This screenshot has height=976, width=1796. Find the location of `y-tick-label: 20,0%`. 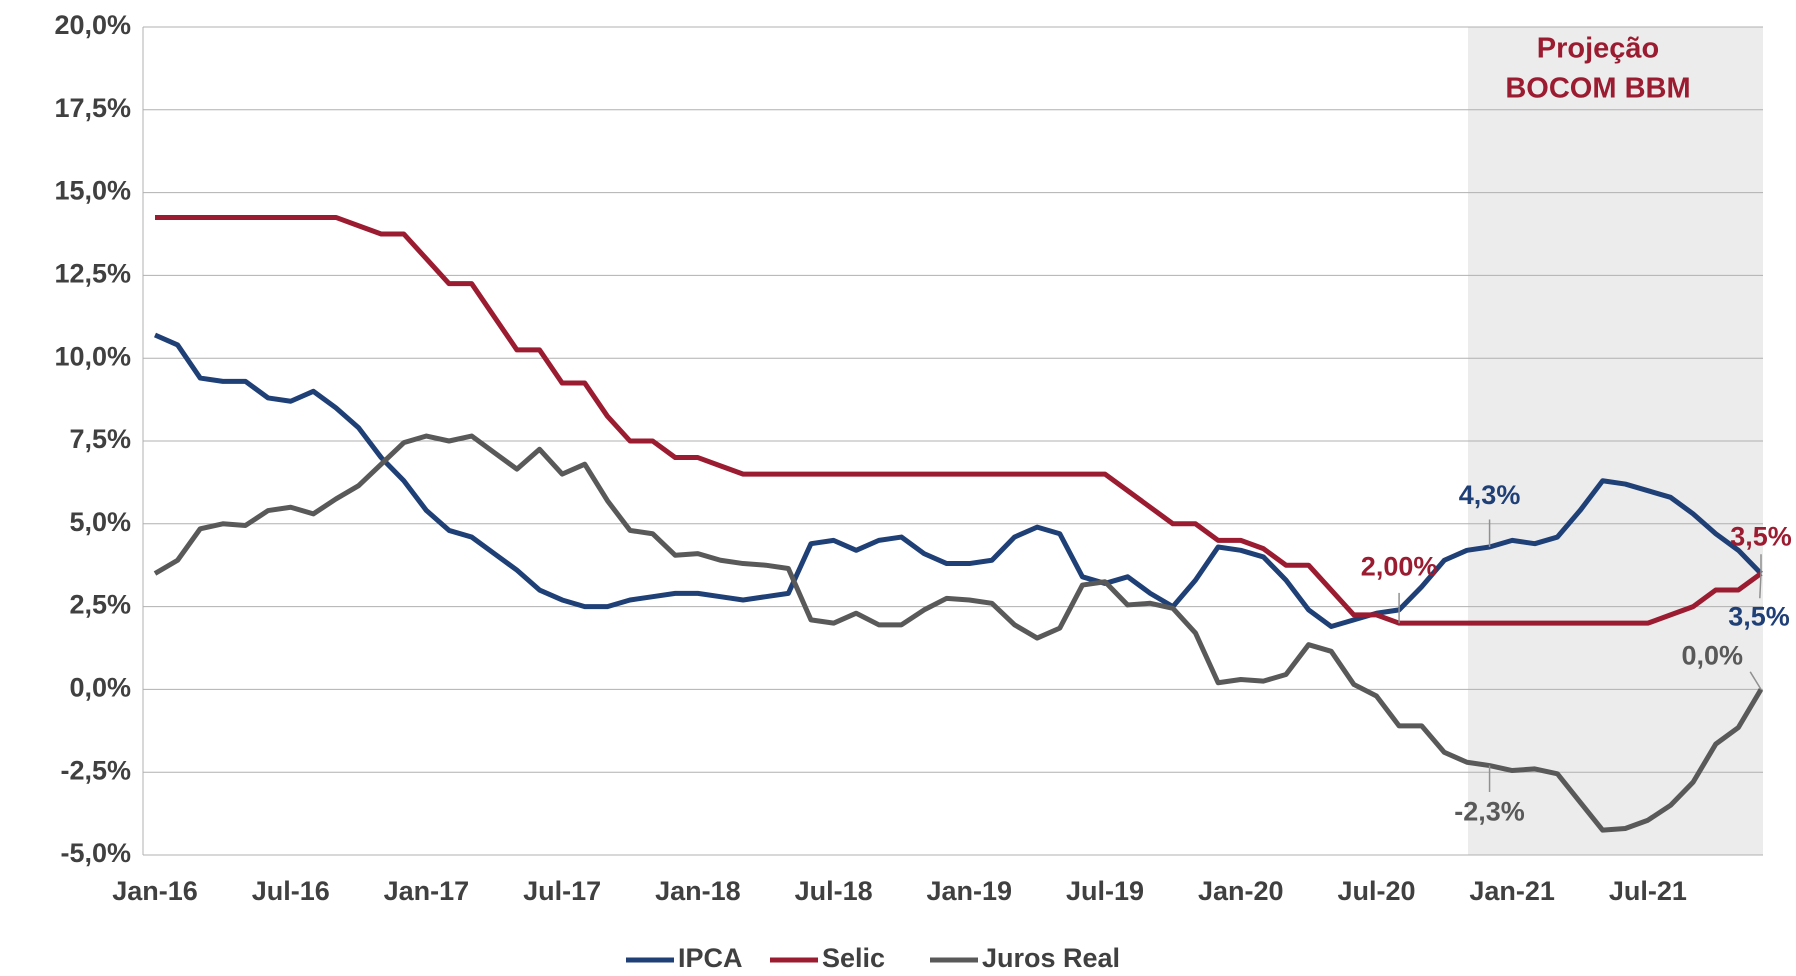

y-tick-label: 20,0% is located at coordinates (92, 25).